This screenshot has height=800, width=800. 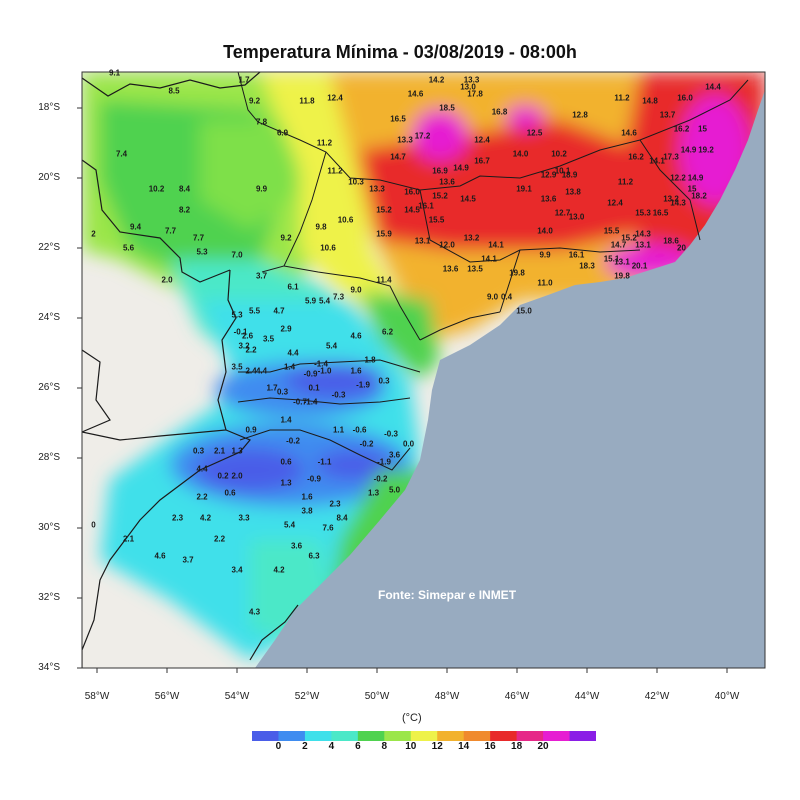 I want to click on station-value: -0.6, so click(x=359, y=430).